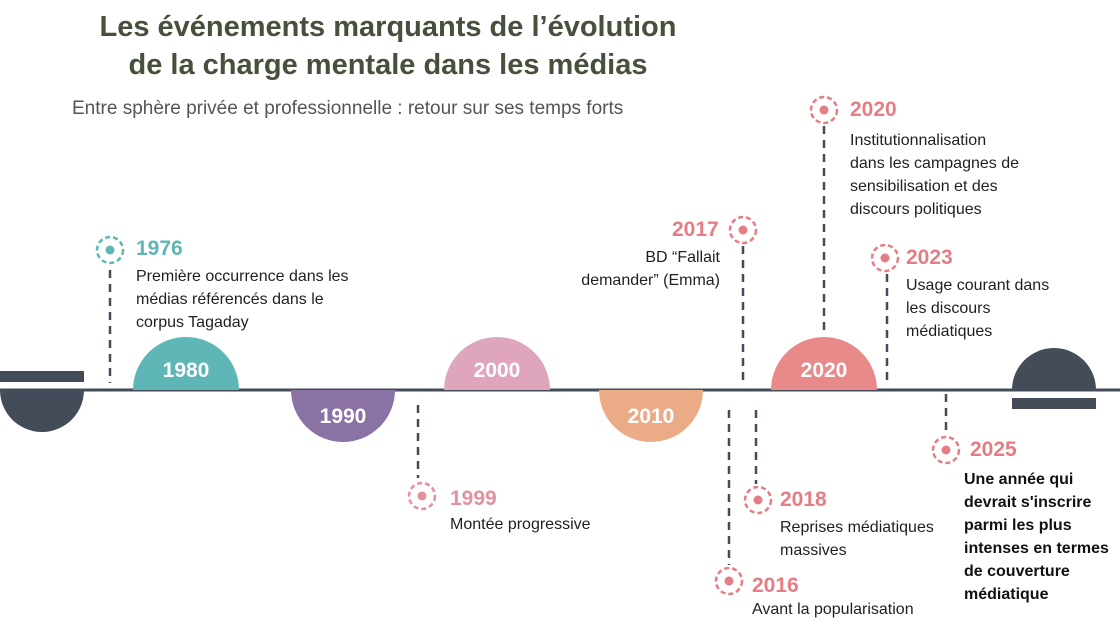 This screenshot has height=630, width=1120. Describe the element at coordinates (473, 498) in the screenshot. I see `event-year-1999: 1999` at that location.